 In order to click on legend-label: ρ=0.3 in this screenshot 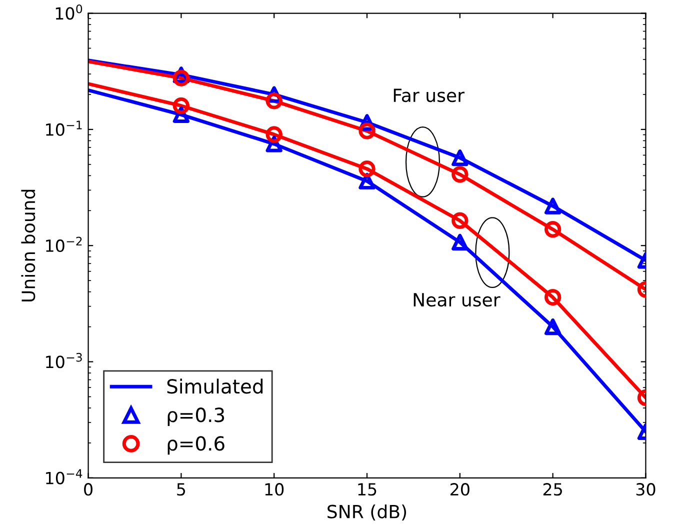, I will do `click(196, 417)`.